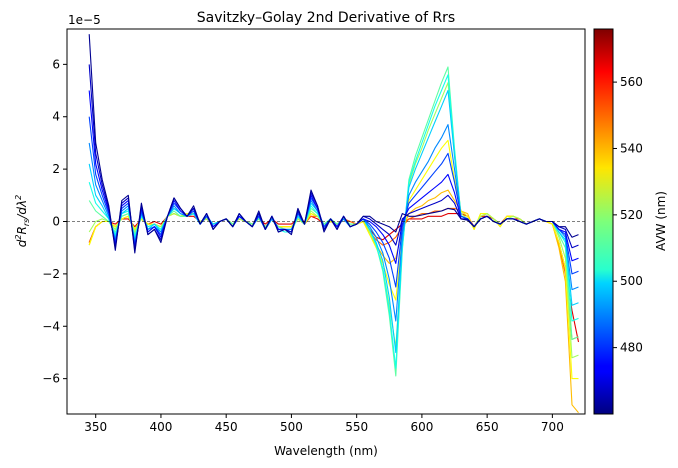 The width and height of the screenshot is (678, 468). What do you see at coordinates (51, 274) in the screenshot?
I see `y-tick-label: −2` at bounding box center [51, 274].